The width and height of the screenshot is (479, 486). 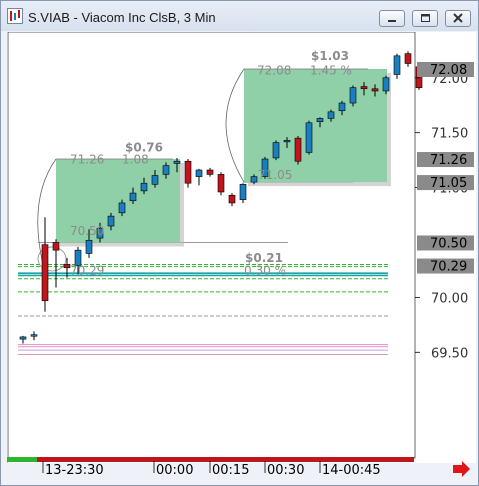 I want to click on box-bottom-label: 70.50, so click(x=87, y=231).